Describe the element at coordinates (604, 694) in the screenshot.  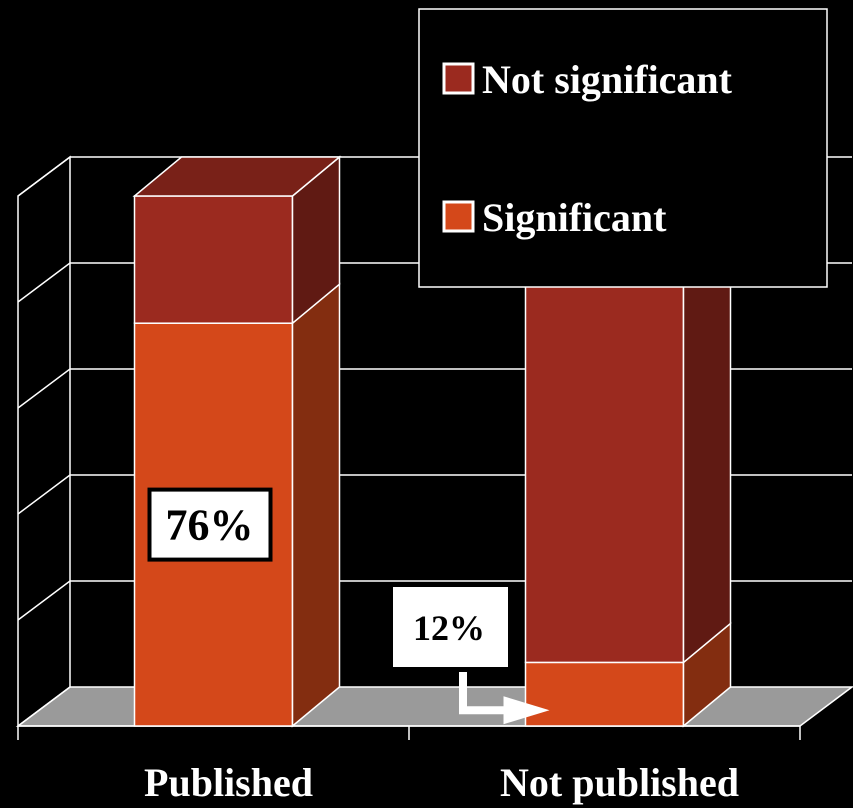
I see `bar-not-published-significant-front` at that location.